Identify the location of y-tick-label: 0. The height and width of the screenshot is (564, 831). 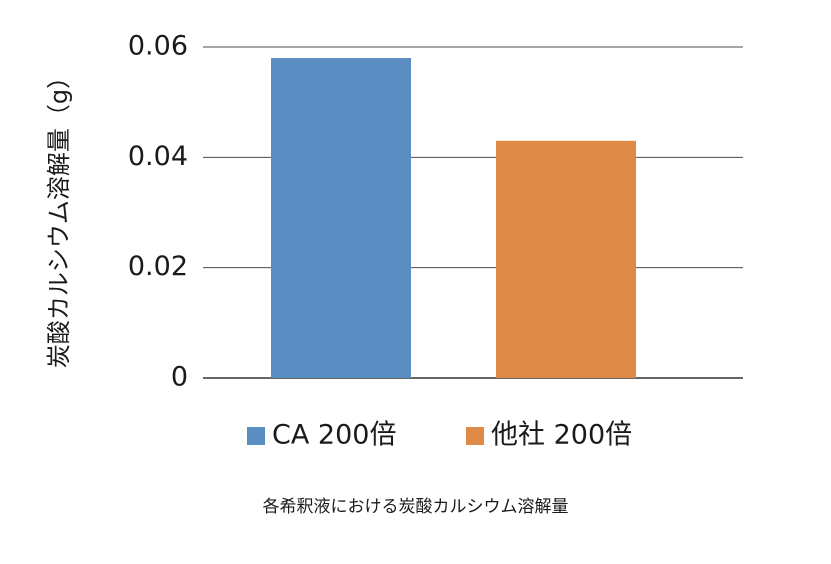
(179, 377).